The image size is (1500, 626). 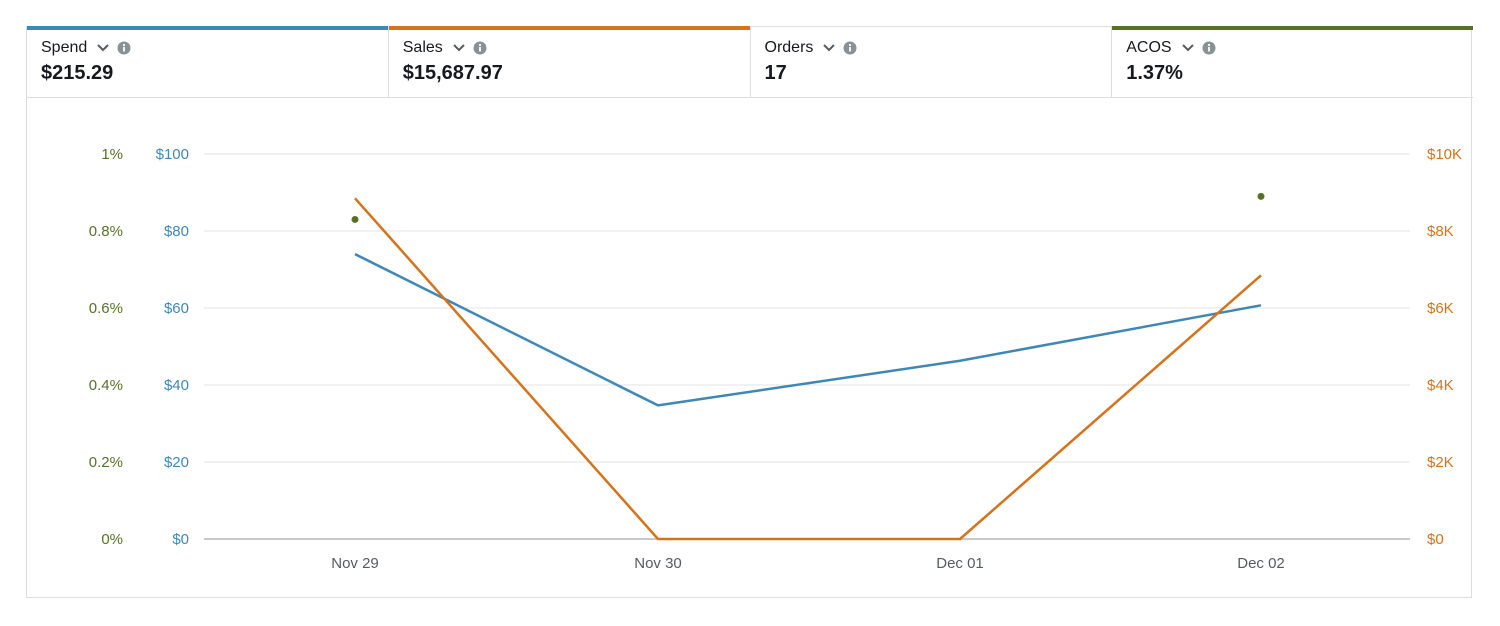 What do you see at coordinates (106, 385) in the screenshot?
I see `y-tick-acos: 0.4%` at bounding box center [106, 385].